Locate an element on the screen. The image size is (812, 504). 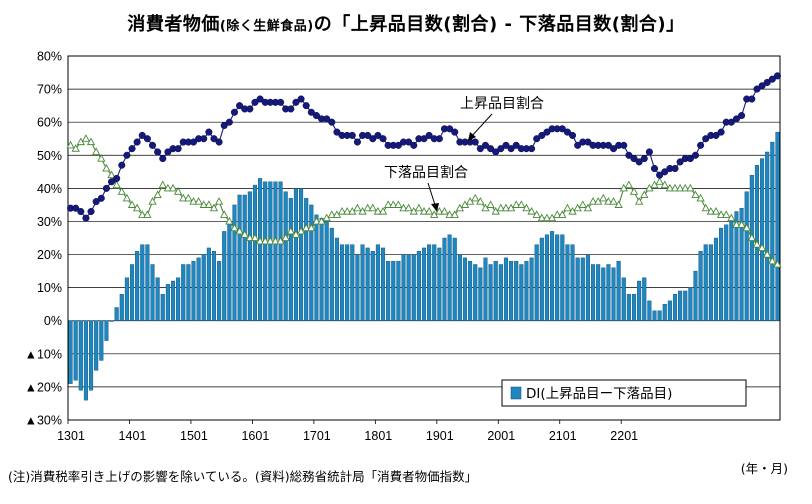
x-tick-label: 1701 is located at coordinates (317, 436).